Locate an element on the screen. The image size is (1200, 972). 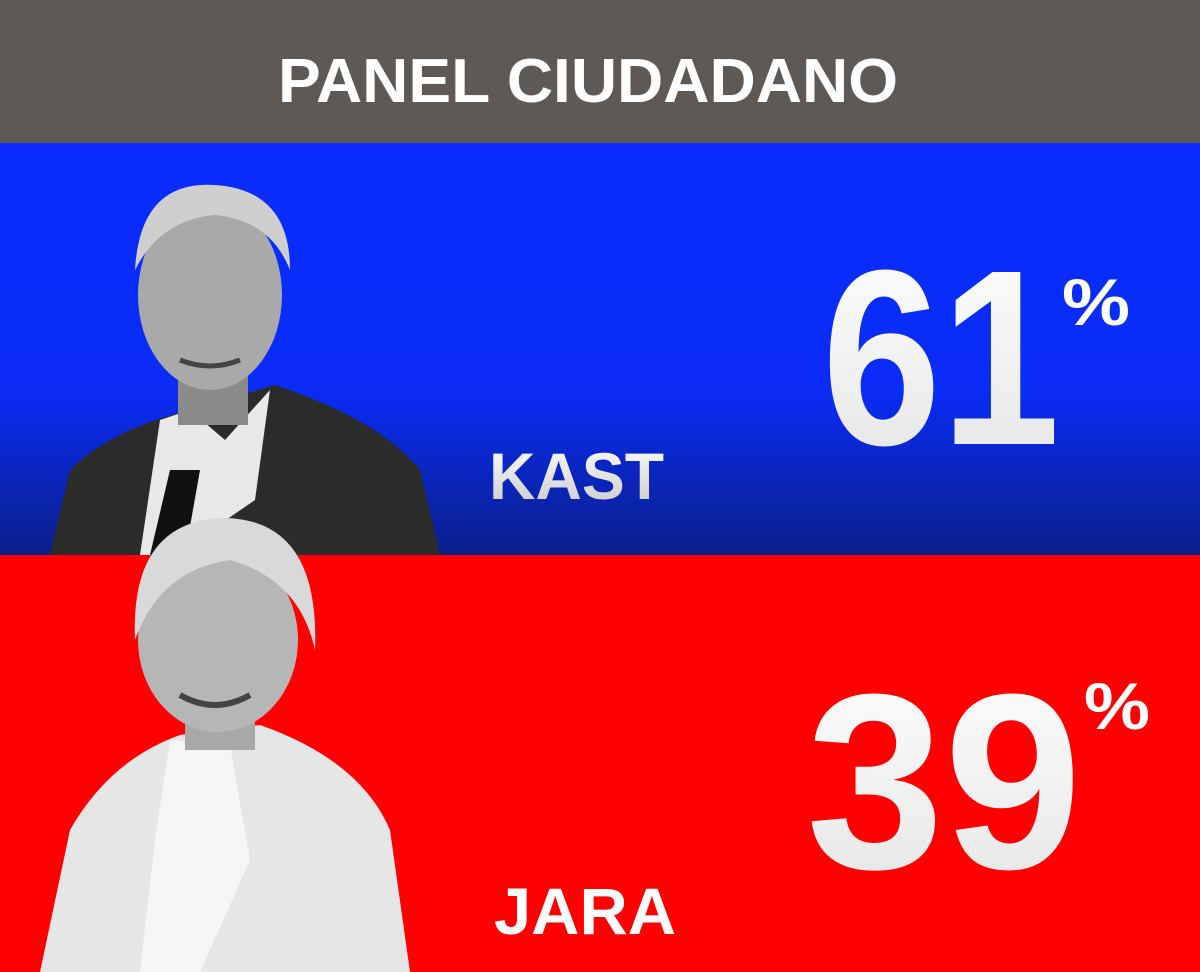
candidate-name: JARA is located at coordinates (585, 911).